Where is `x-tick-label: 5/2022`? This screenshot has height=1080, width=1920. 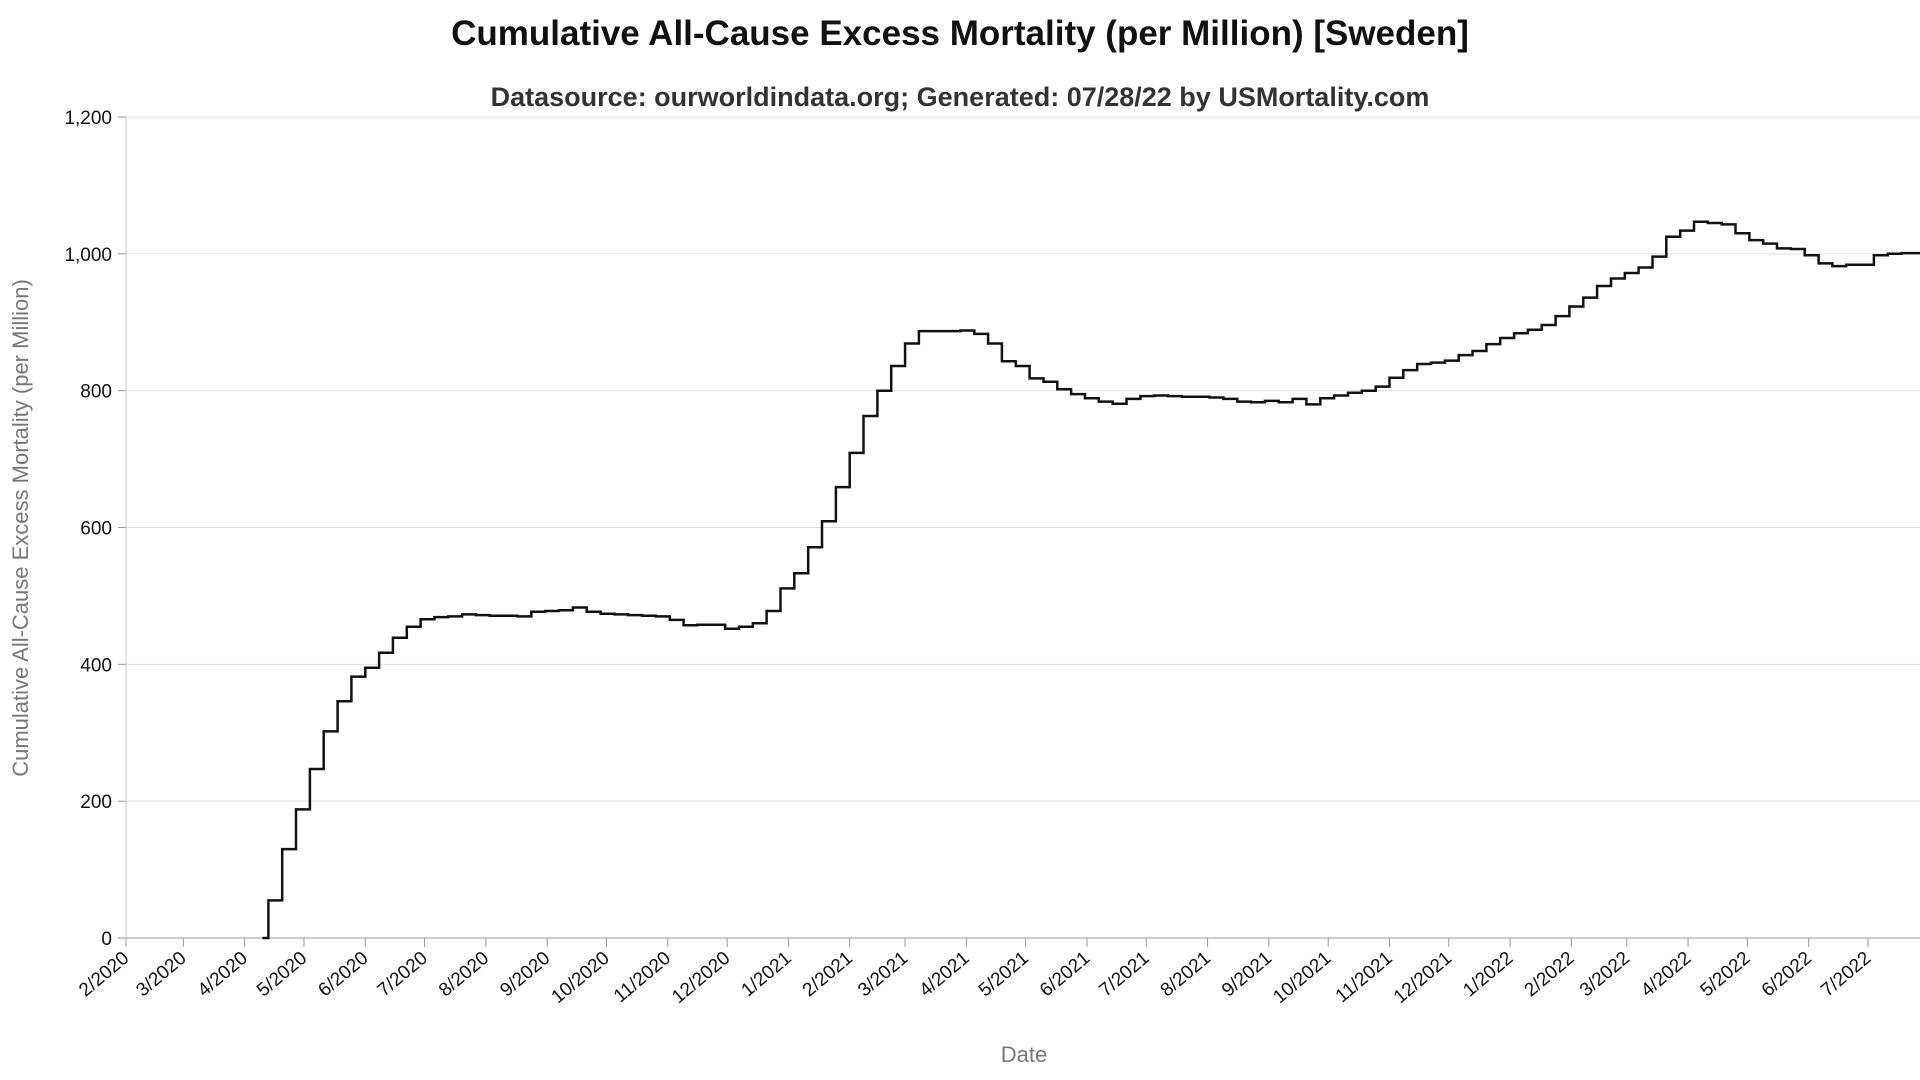
x-tick-label: 5/2022 is located at coordinates (1726, 974).